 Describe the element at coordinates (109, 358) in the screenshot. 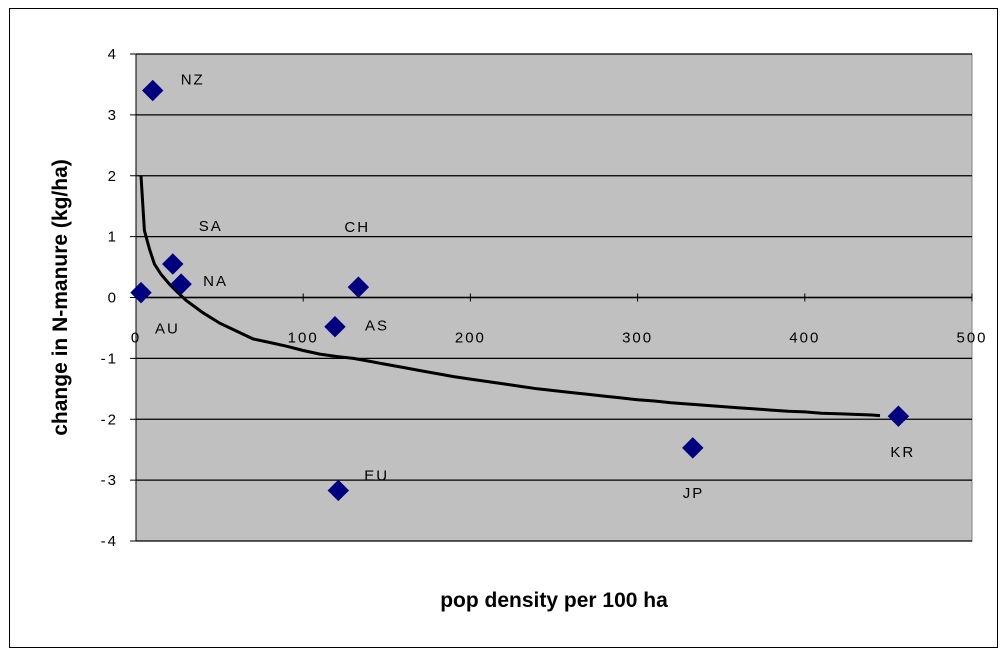

I see `y-tick-label: -1` at that location.